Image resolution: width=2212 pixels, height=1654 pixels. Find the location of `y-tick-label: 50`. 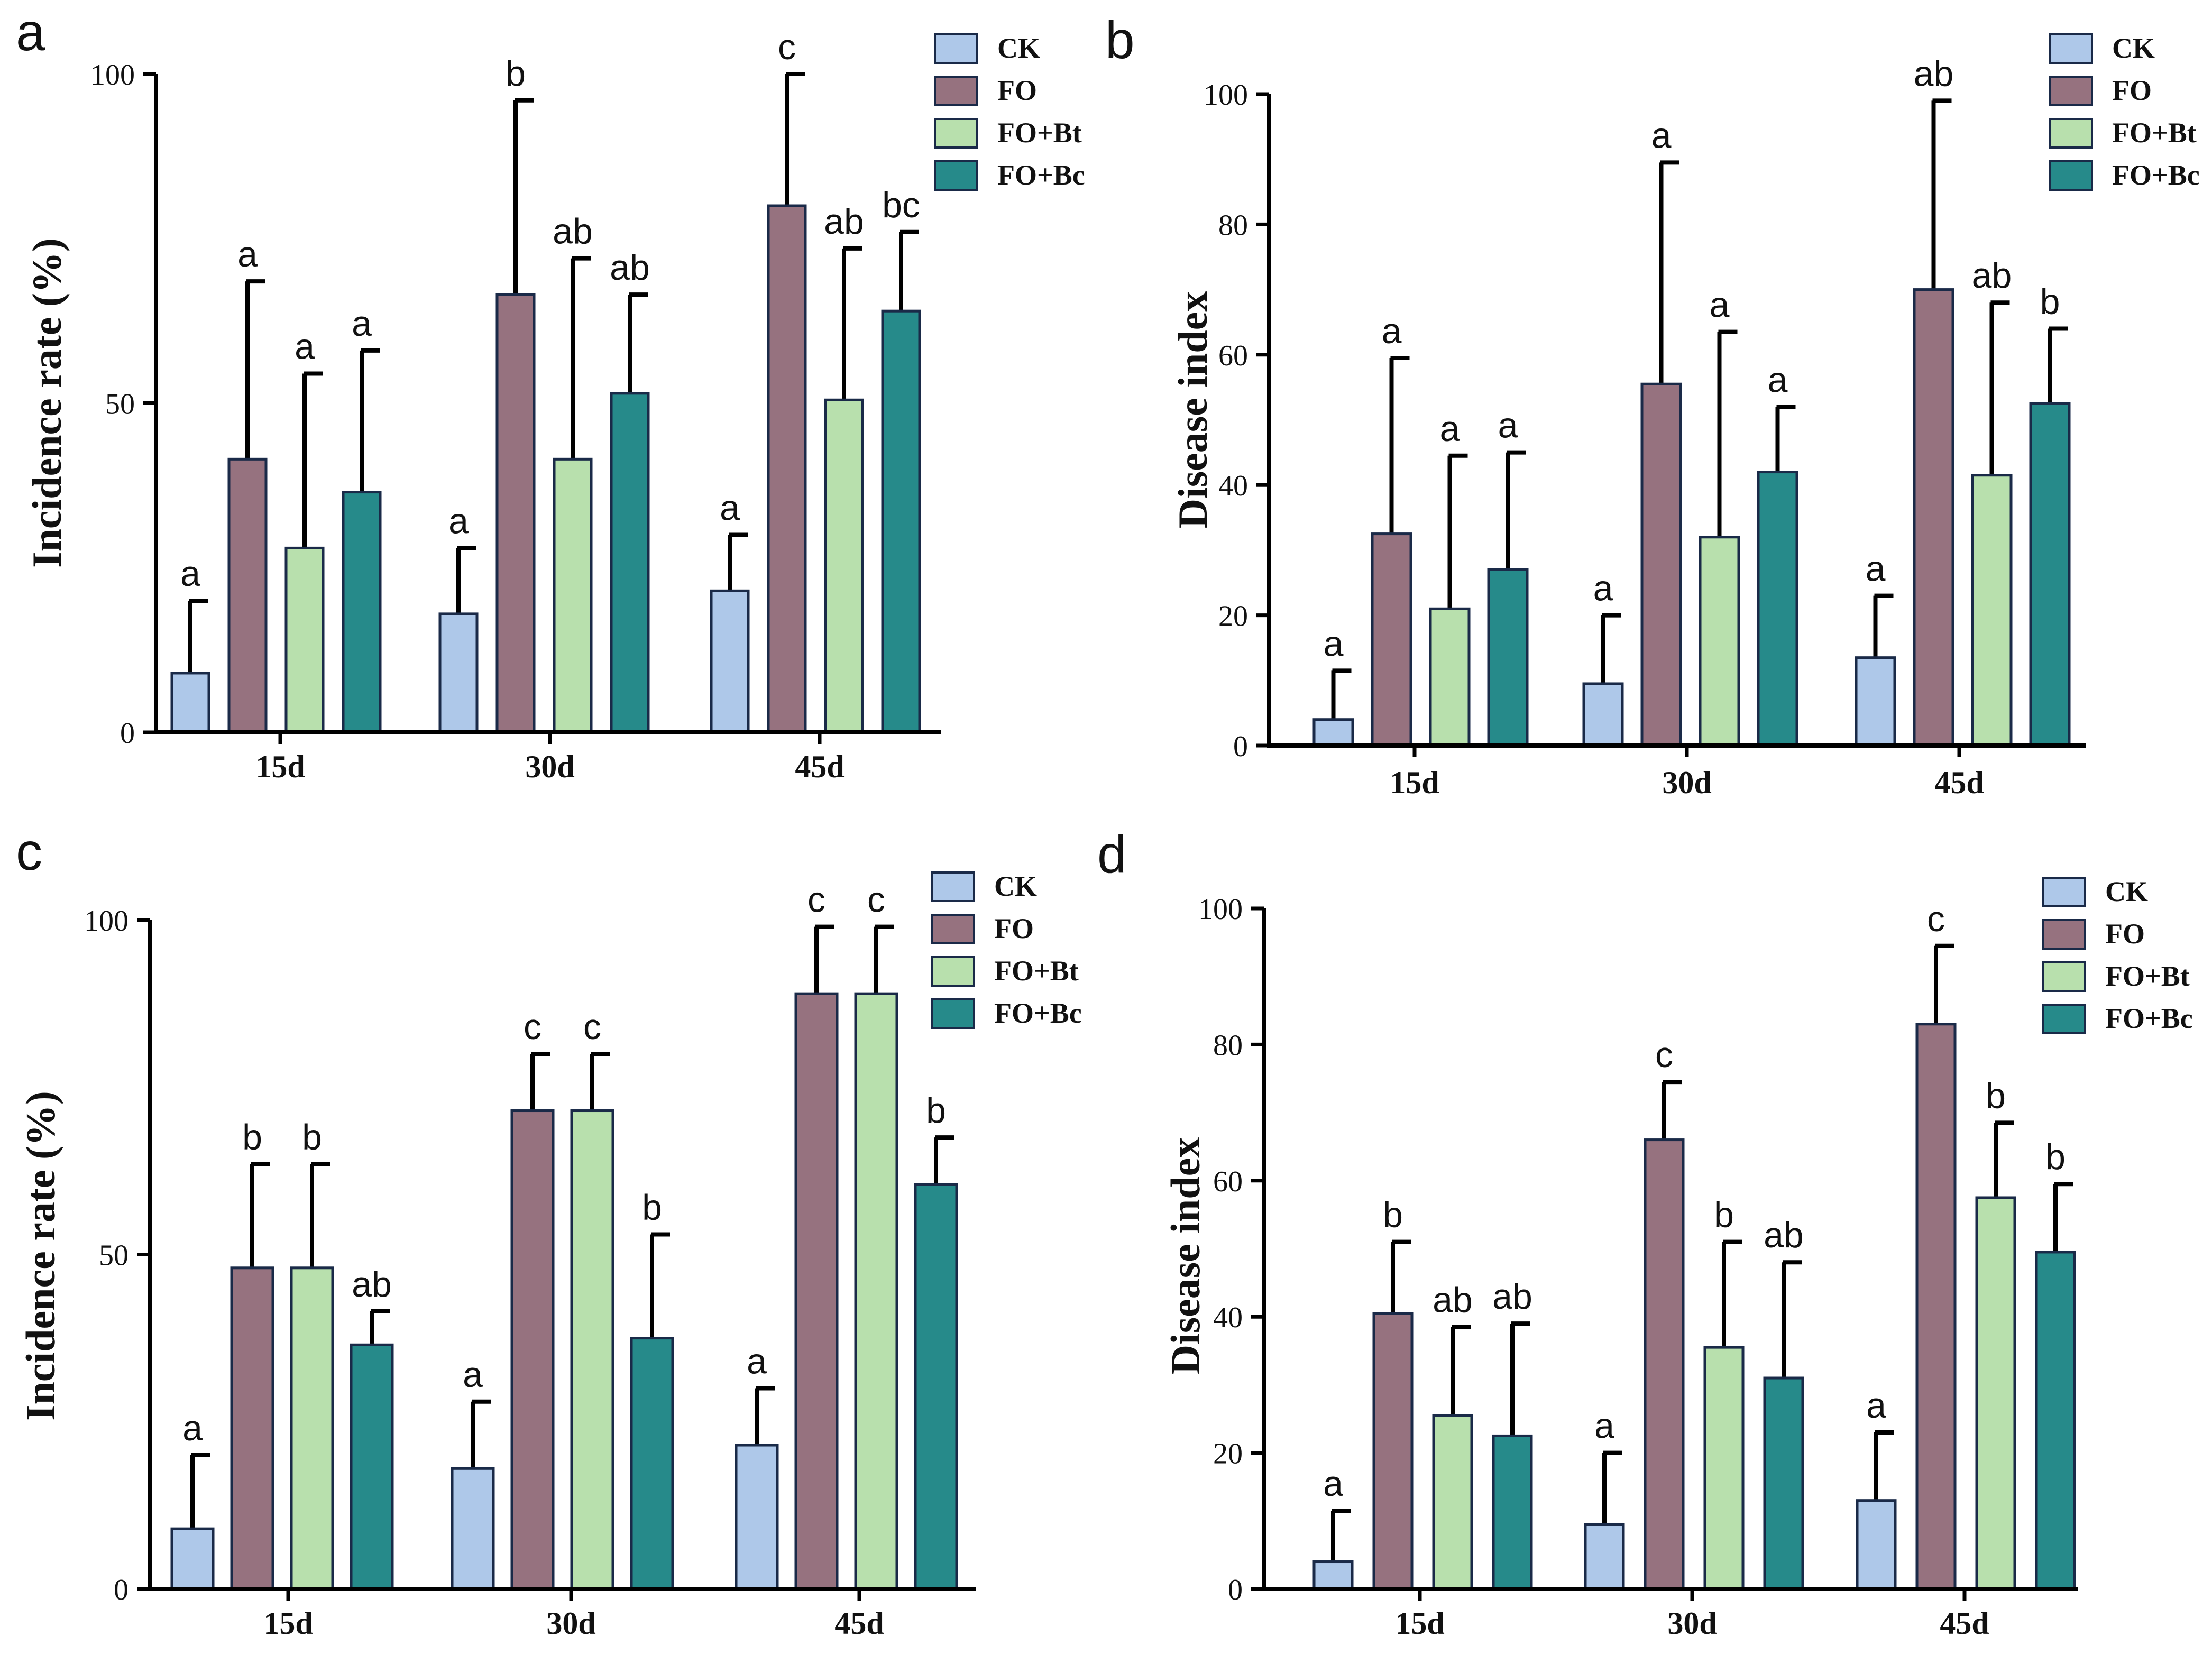

y-tick-label: 50 is located at coordinates (114, 1255).